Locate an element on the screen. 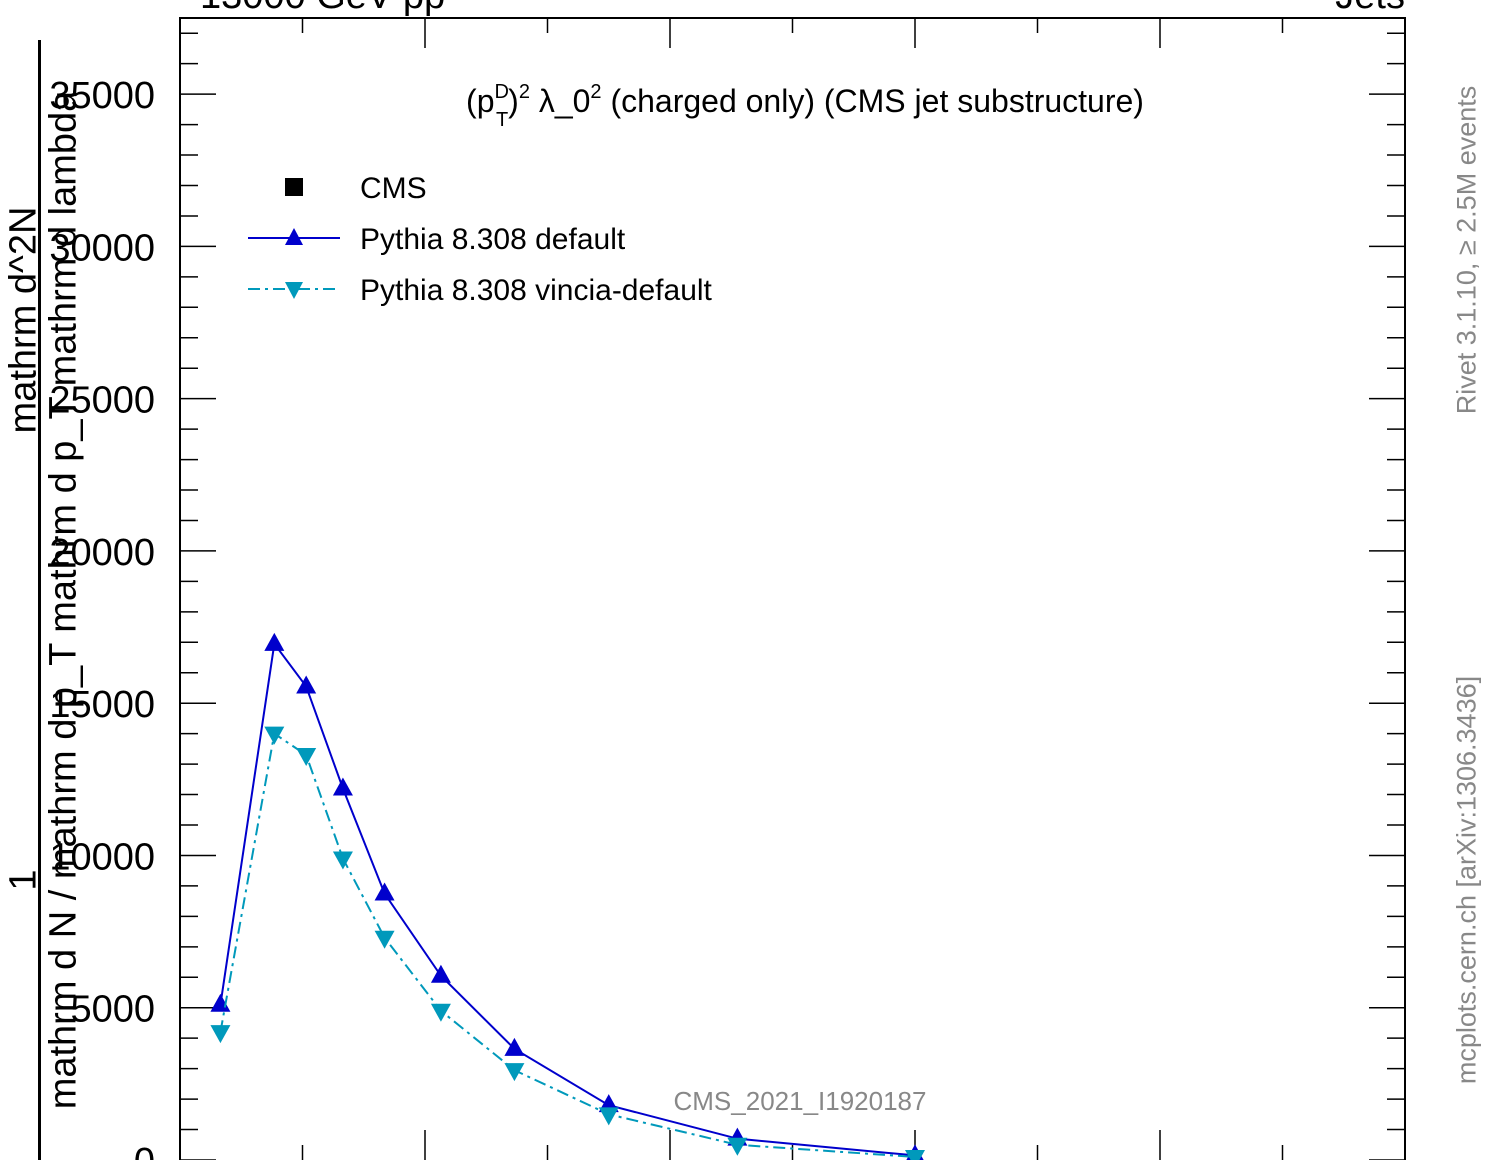 Image resolution: width=1507 pixels, height=1160 pixels. y-axis-label-fraction-bar is located at coordinates (39, 600).